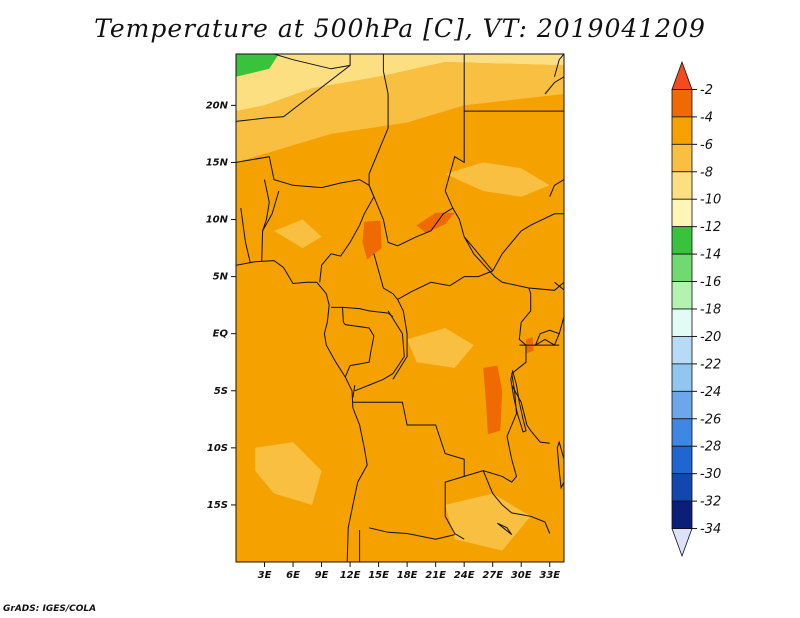 Image resolution: width=800 pixels, height=618 pixels. What do you see at coordinates (464, 575) in the screenshot?
I see `lon-tick-label: 24E` at bounding box center [464, 575].